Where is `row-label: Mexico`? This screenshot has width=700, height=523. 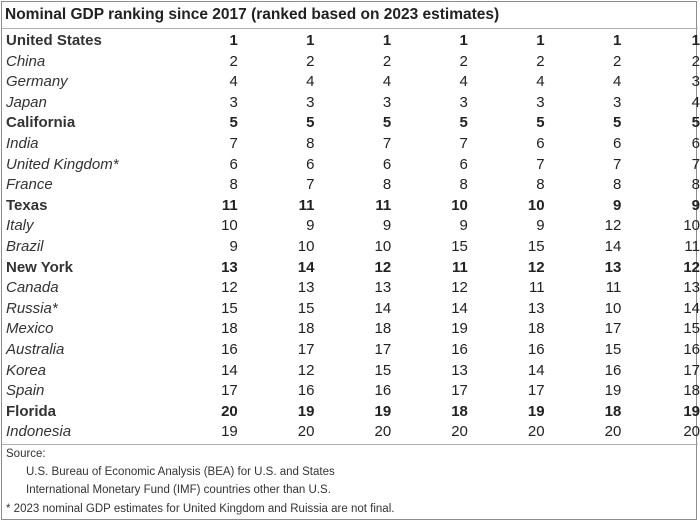
row-label: Mexico is located at coordinates (30, 329).